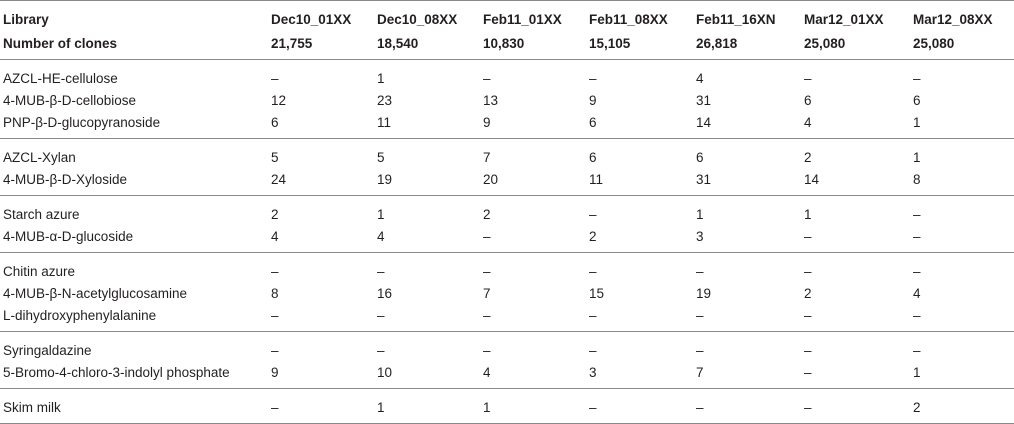 This screenshot has width=1014, height=424. What do you see at coordinates (398, 43) in the screenshot?
I see `clone-count: 18,540` at bounding box center [398, 43].